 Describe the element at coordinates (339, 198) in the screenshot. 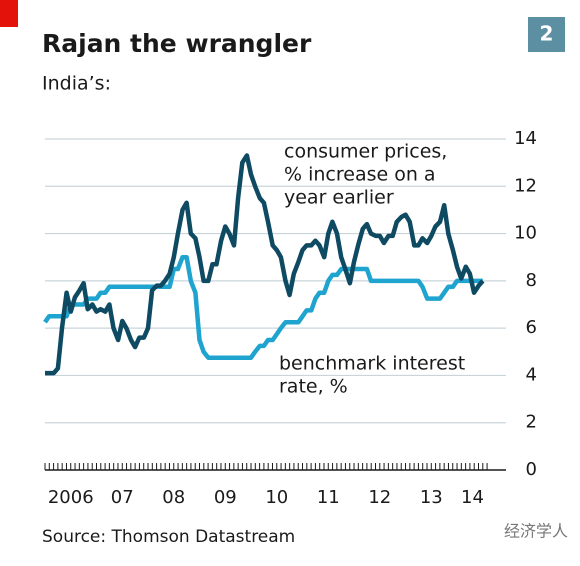

I see `annotation: year earlier` at that location.